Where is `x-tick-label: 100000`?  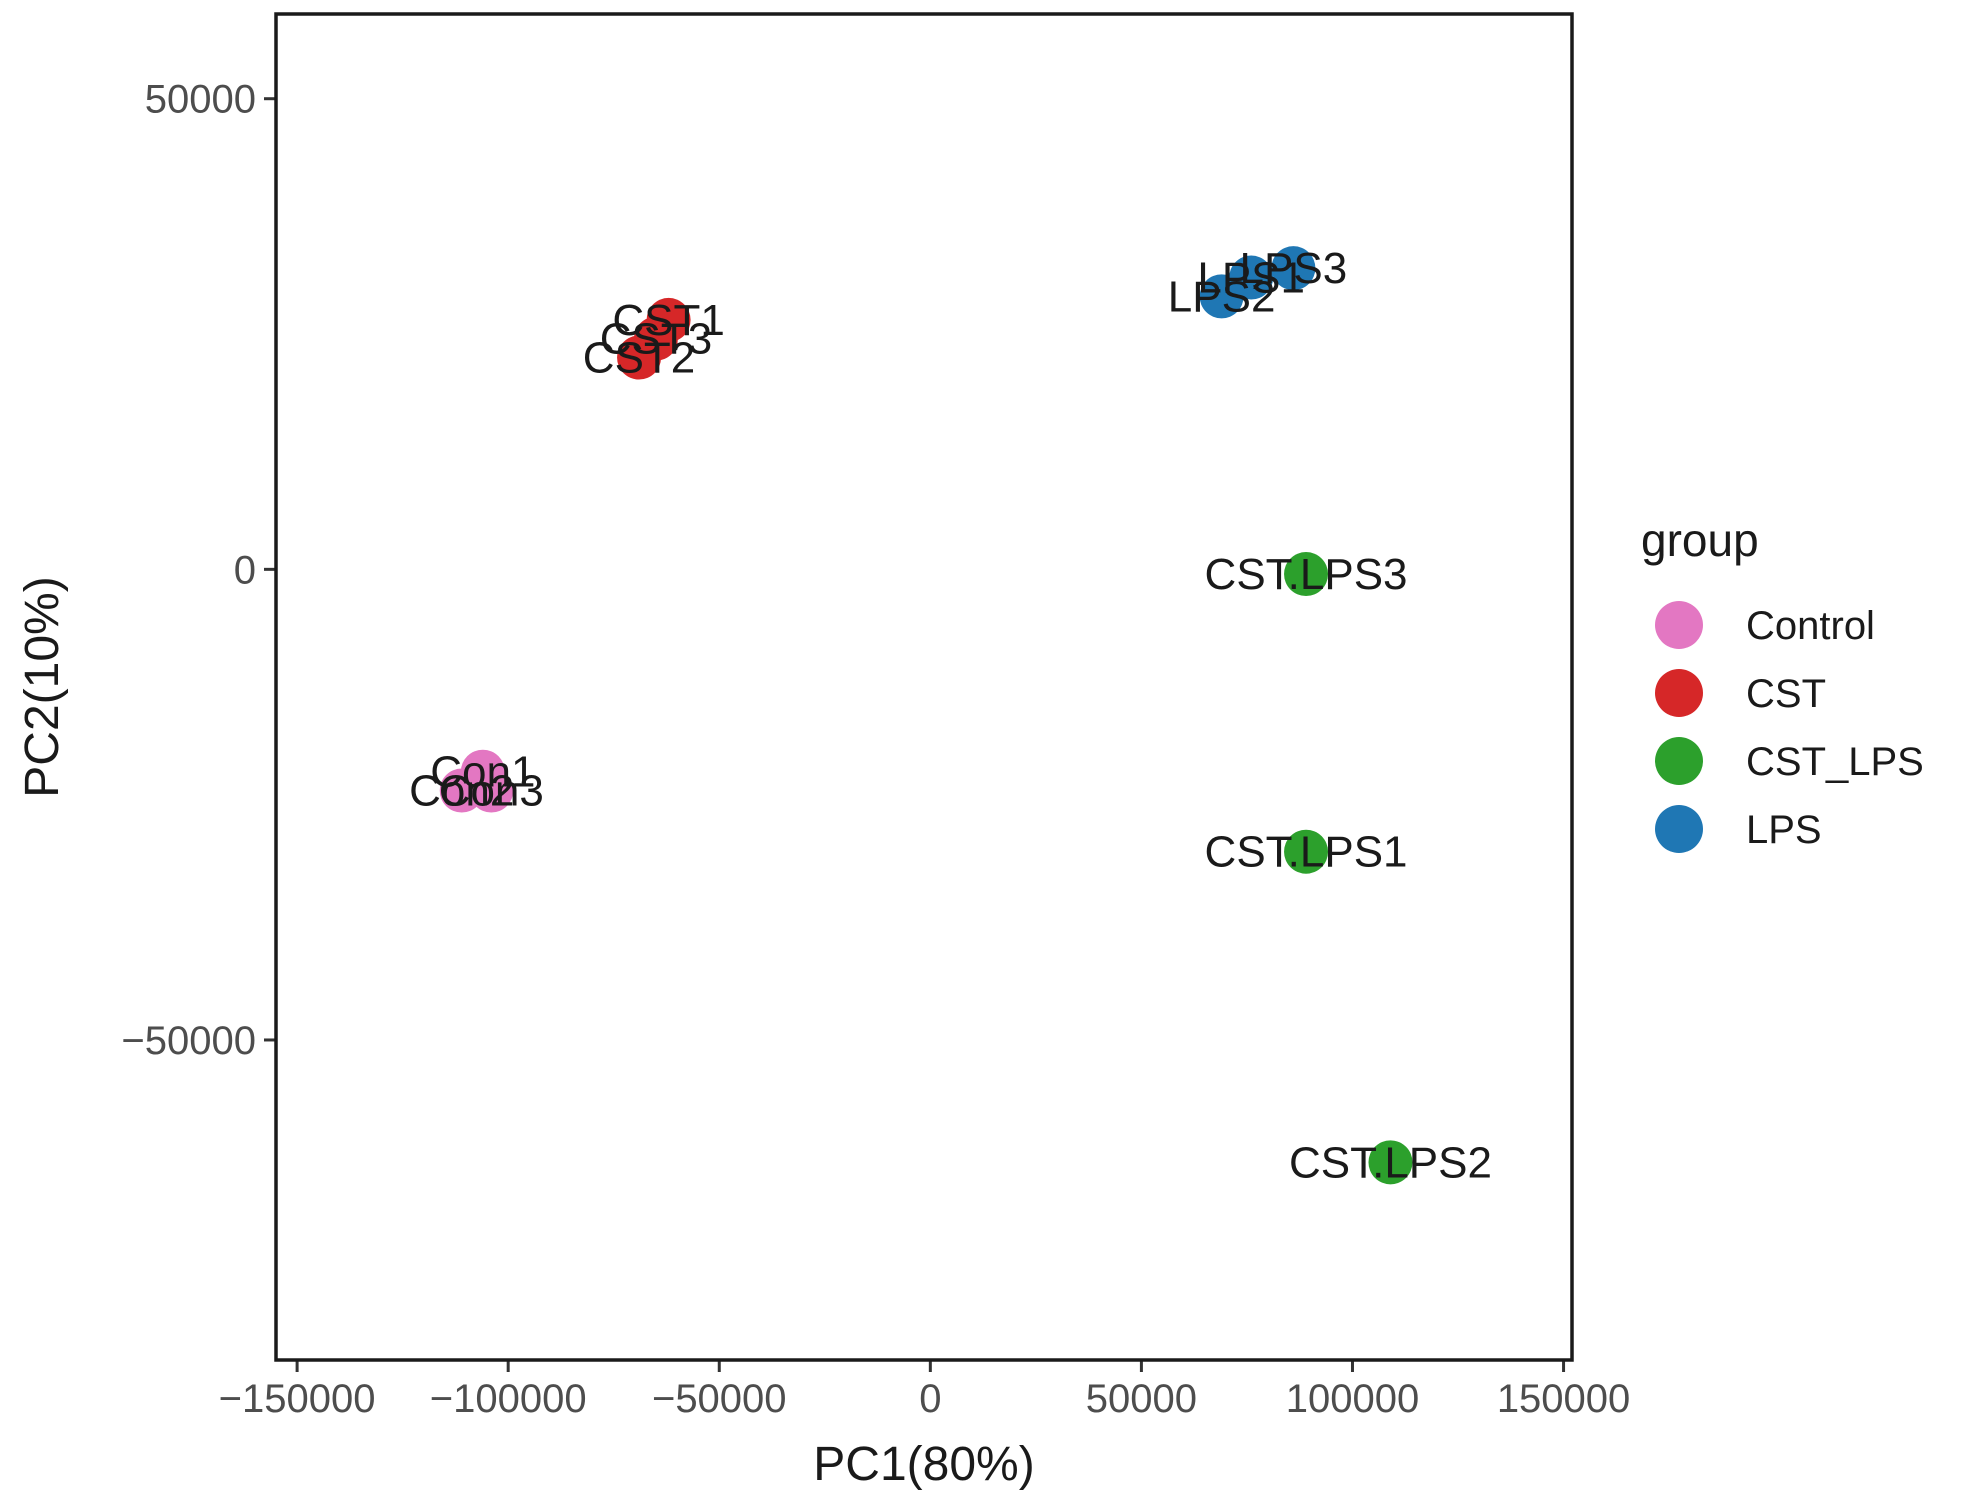 x-tick-label: 100000 is located at coordinates (1352, 1399).